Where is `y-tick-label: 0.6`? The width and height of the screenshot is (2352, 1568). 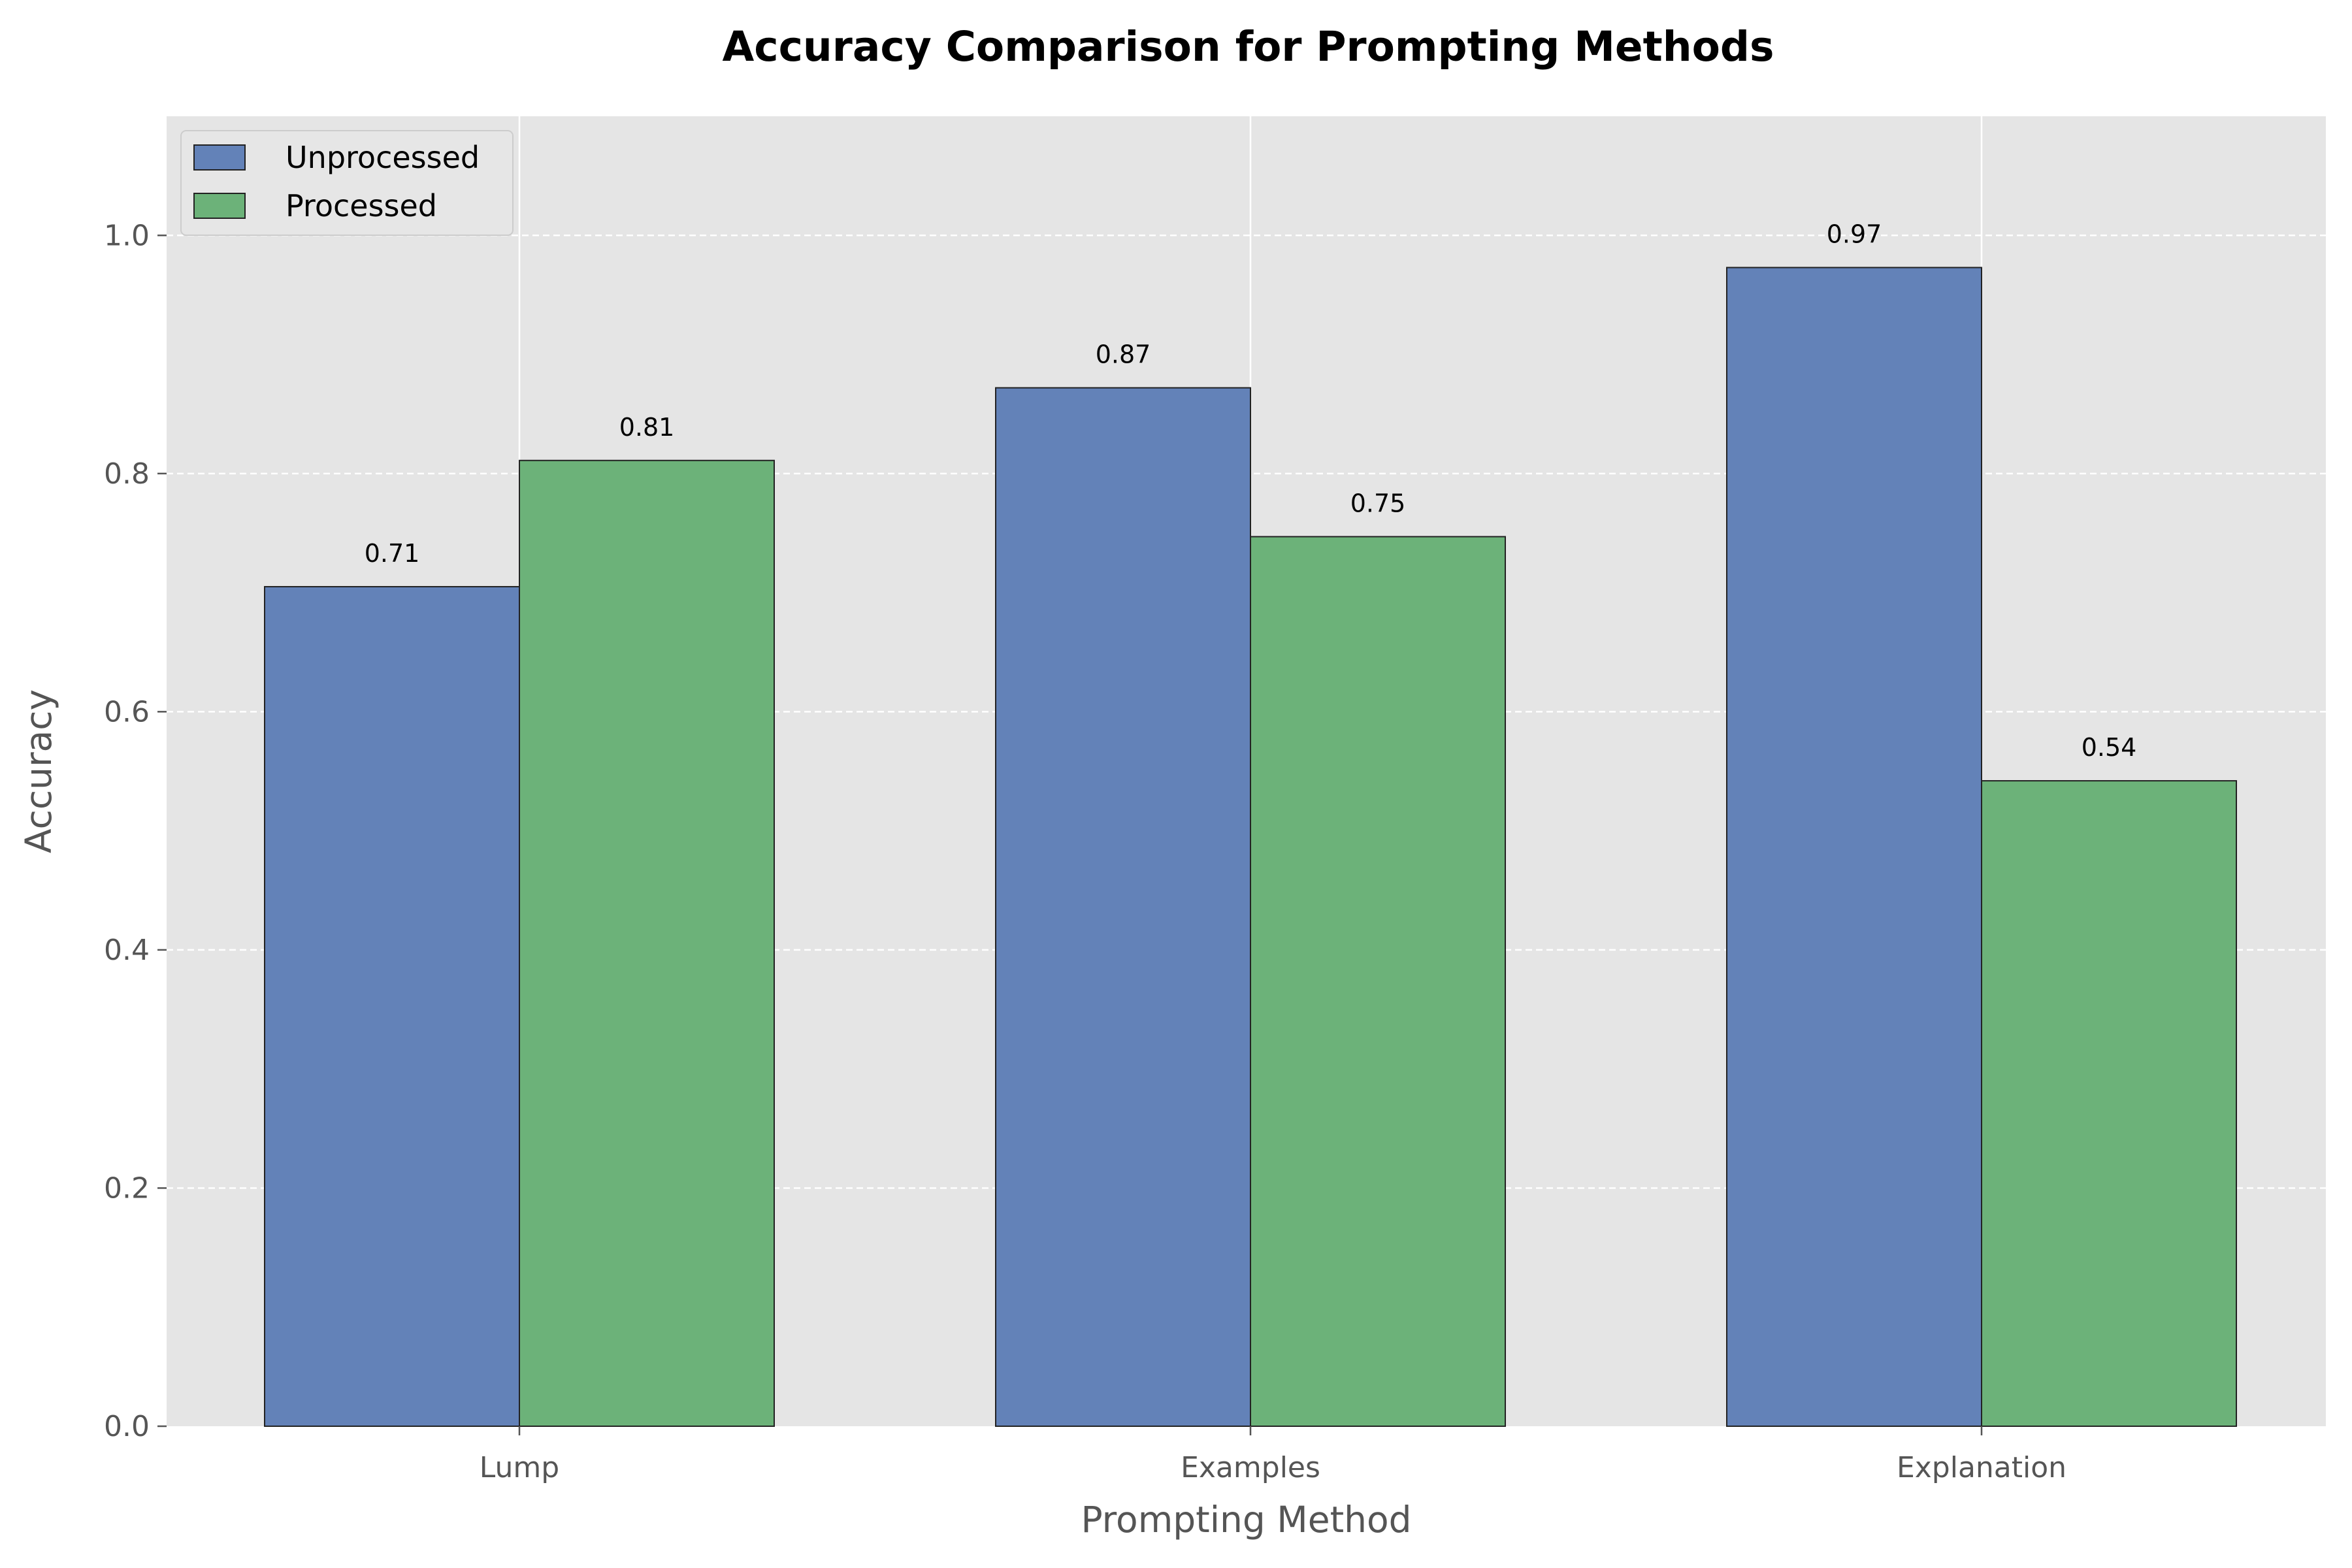 y-tick-label: 0.6 is located at coordinates (127, 711).